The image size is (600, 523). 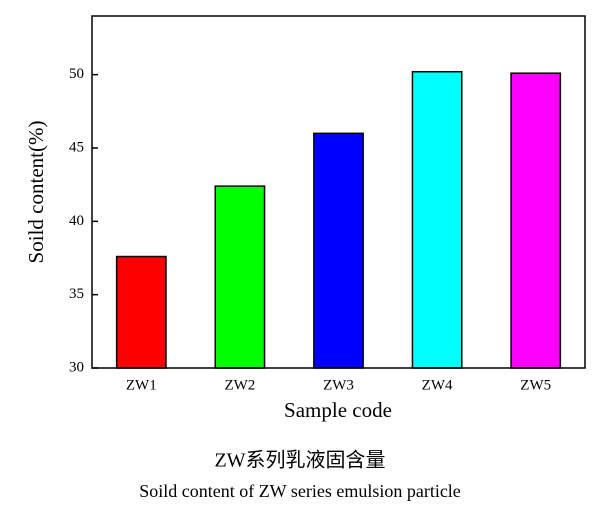 What do you see at coordinates (76, 221) in the screenshot?
I see `y-tick-label: 40` at bounding box center [76, 221].